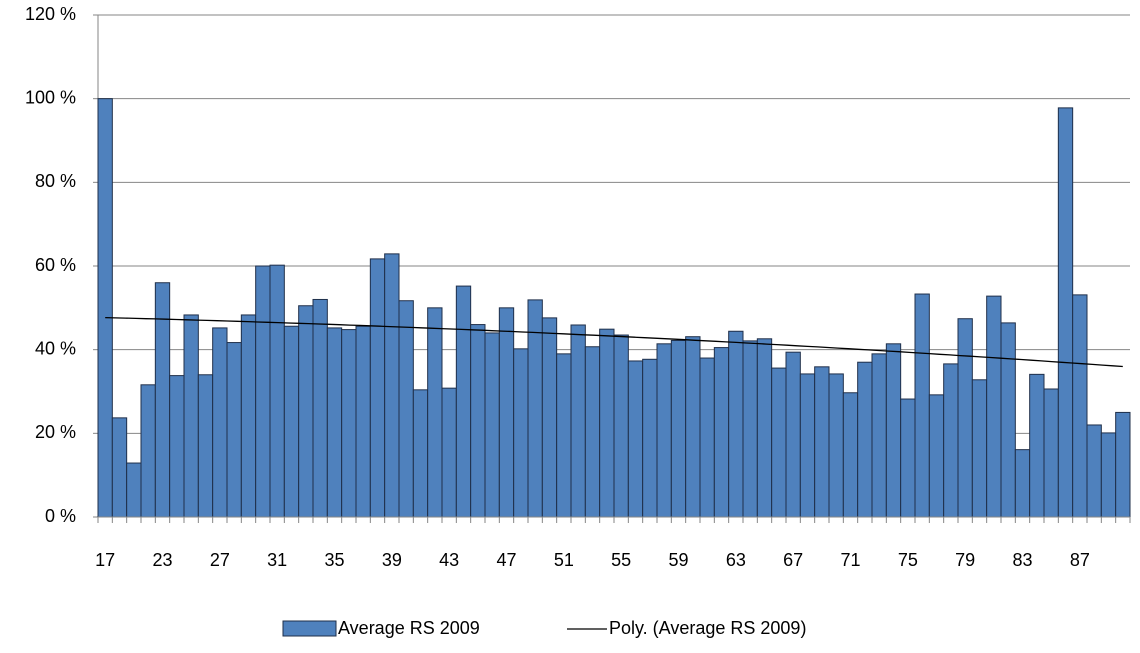 This screenshot has height=653, width=1140. Describe the element at coordinates (55, 432) in the screenshot. I see `y-tick-label: 20 %` at that location.